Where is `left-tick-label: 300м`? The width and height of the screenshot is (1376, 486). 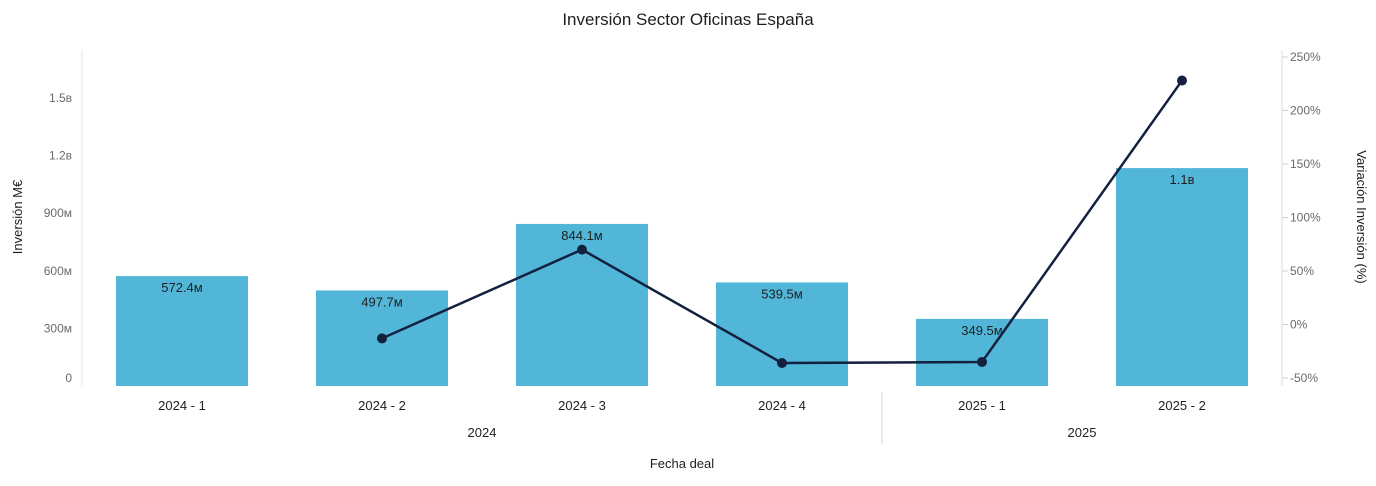
left-tick-label: 300м is located at coordinates (58, 328).